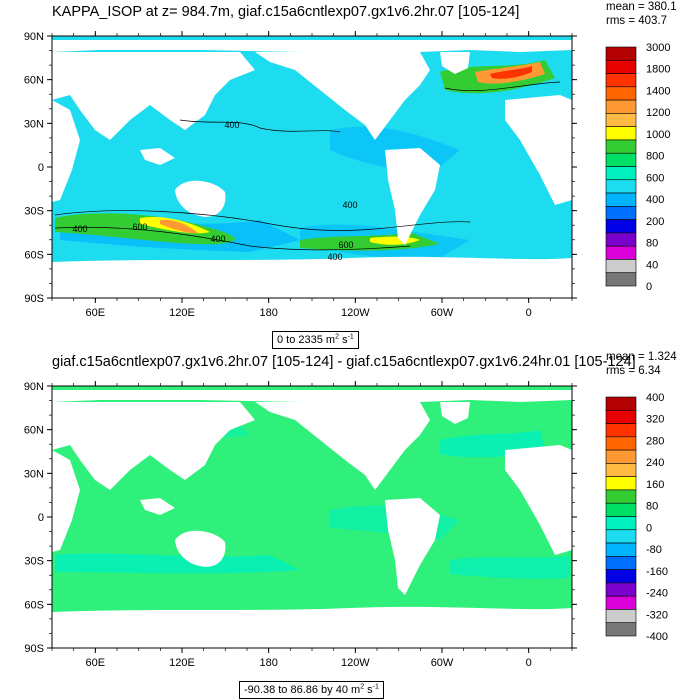  What do you see at coordinates (658, 91) in the screenshot?
I see `colorbar-label: 1400` at bounding box center [658, 91].